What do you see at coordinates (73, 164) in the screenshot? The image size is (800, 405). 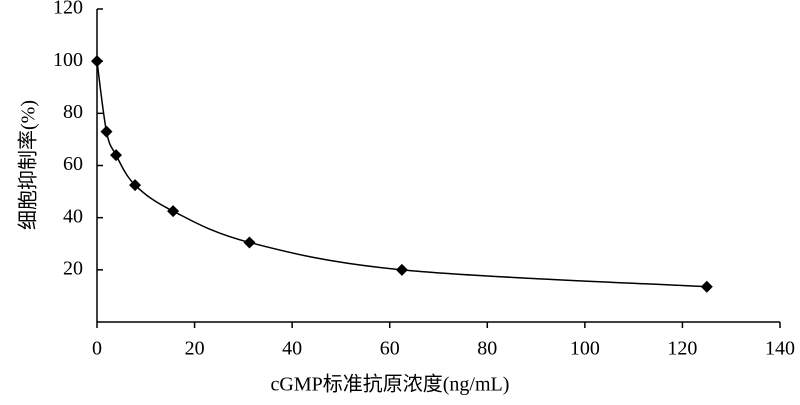 I see `y-tick-label: 60` at bounding box center [73, 164].